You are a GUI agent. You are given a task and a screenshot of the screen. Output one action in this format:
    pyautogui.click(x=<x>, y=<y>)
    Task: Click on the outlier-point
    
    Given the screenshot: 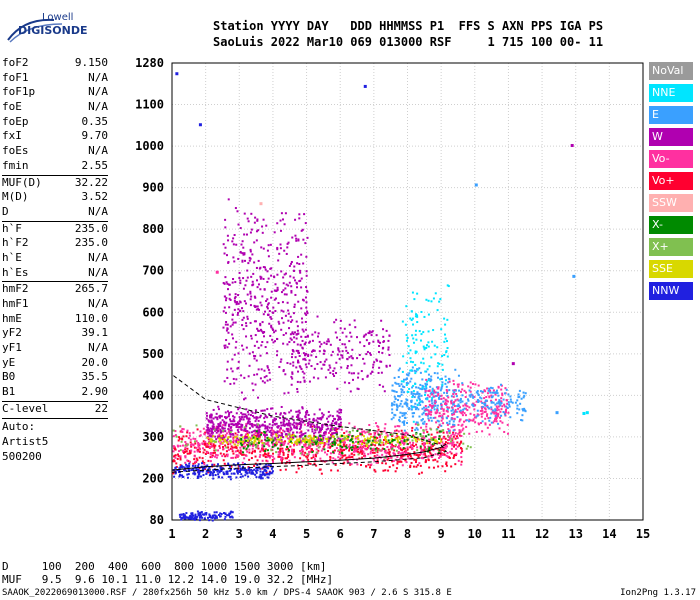 What is the action you would take?
    pyautogui.click(x=513, y=364)
    